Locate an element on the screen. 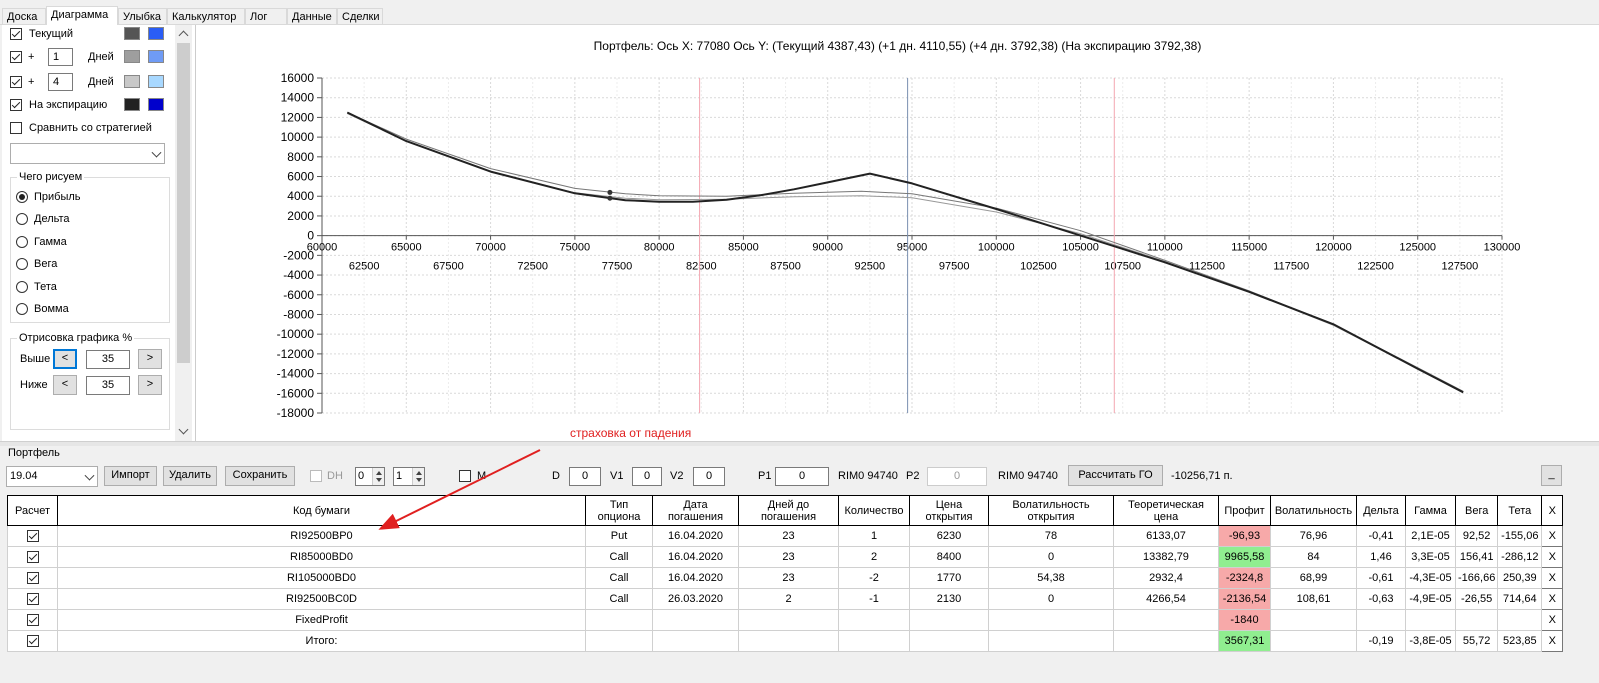  open-vol-cell: 0 is located at coordinates (1051, 557).